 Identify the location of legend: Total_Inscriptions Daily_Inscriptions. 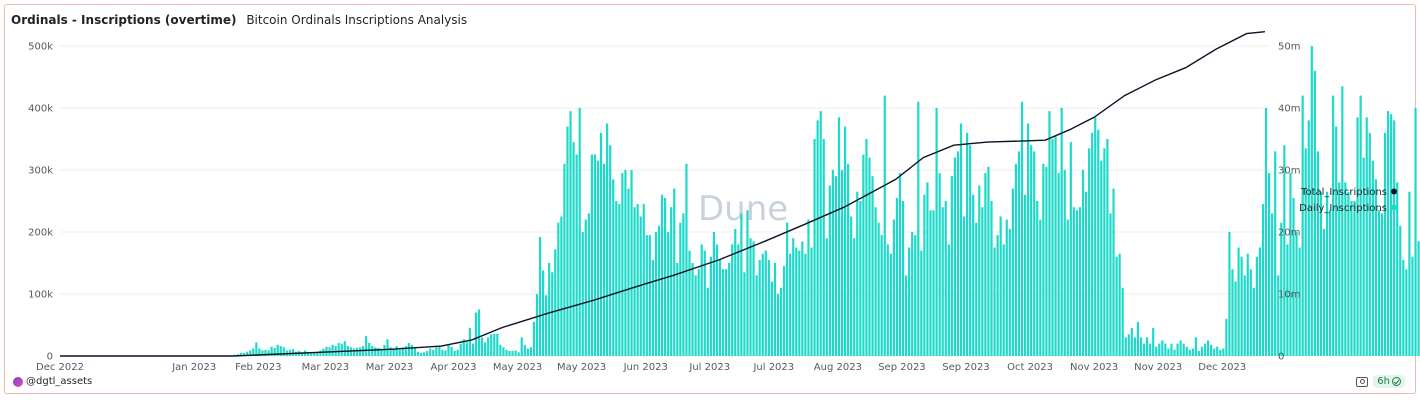
(1348, 200).